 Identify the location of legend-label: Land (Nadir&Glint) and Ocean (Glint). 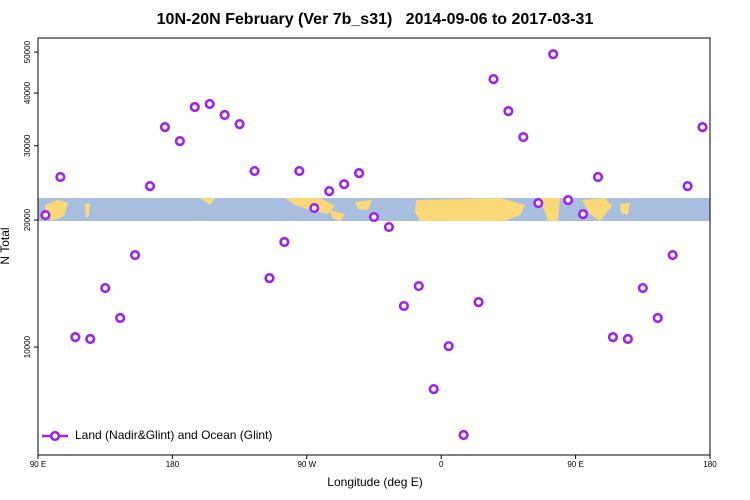
(173, 435).